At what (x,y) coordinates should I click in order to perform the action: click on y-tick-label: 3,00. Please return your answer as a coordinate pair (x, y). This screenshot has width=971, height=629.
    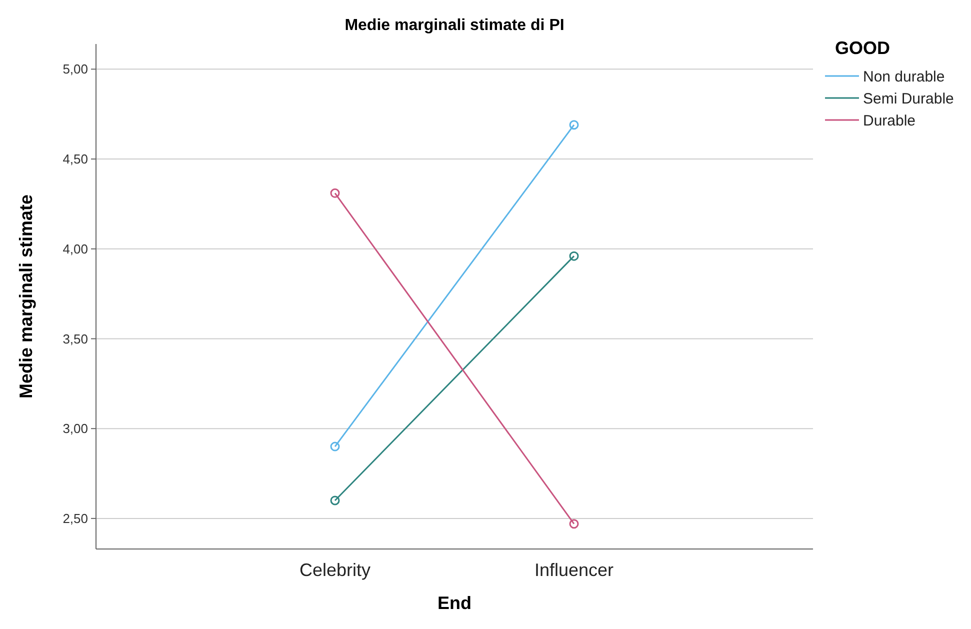
    Looking at the image, I should click on (75, 428).